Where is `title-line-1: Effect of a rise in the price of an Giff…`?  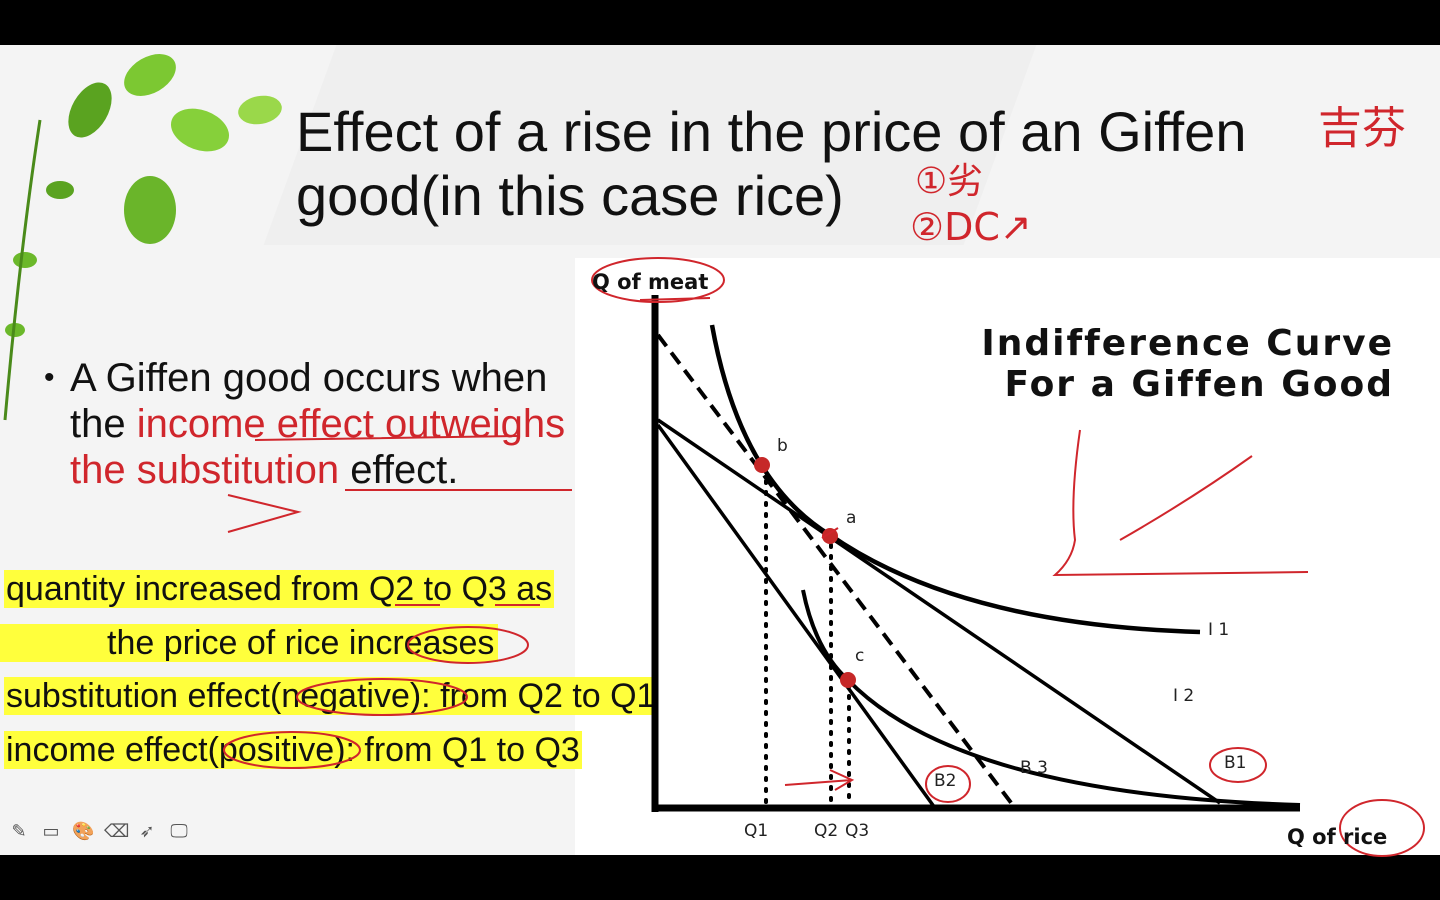
title-line-1: Effect of a rise in the price of an Giff… is located at coordinates (771, 131).